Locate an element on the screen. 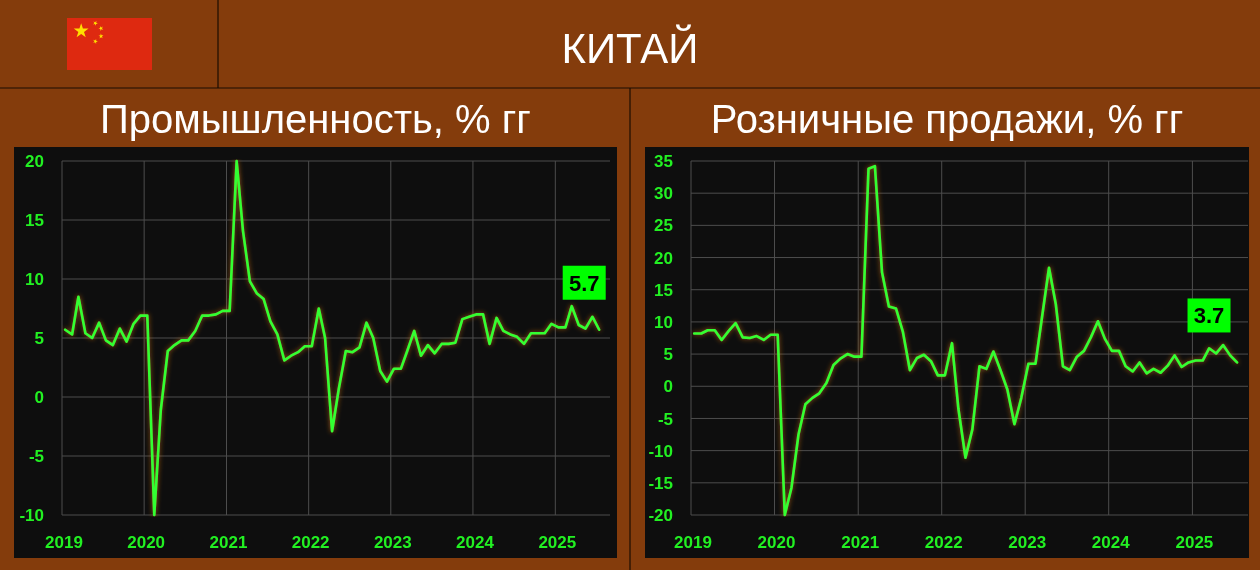 The width and height of the screenshot is (1260, 570). y-tick-label: -20 is located at coordinates (660, 516).